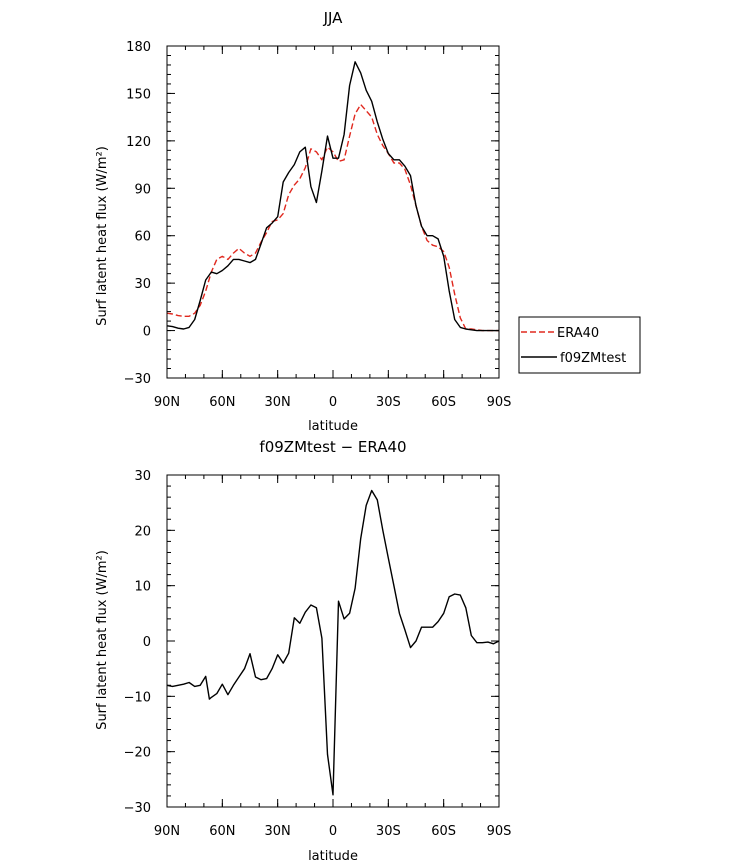 Image resolution: width=733 pixels, height=866 pixels. Describe the element at coordinates (167, 831) in the screenshot. I see `bottom-xtick-label: 90N` at that location.